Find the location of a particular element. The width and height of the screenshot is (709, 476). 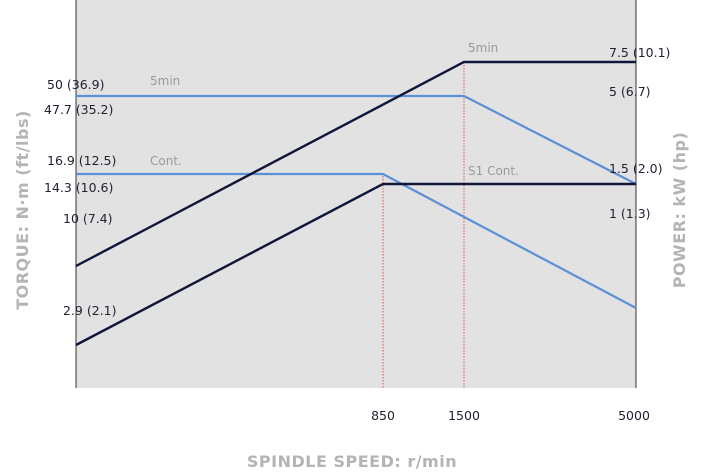

x-tick-label: 850 is located at coordinates (383, 415).